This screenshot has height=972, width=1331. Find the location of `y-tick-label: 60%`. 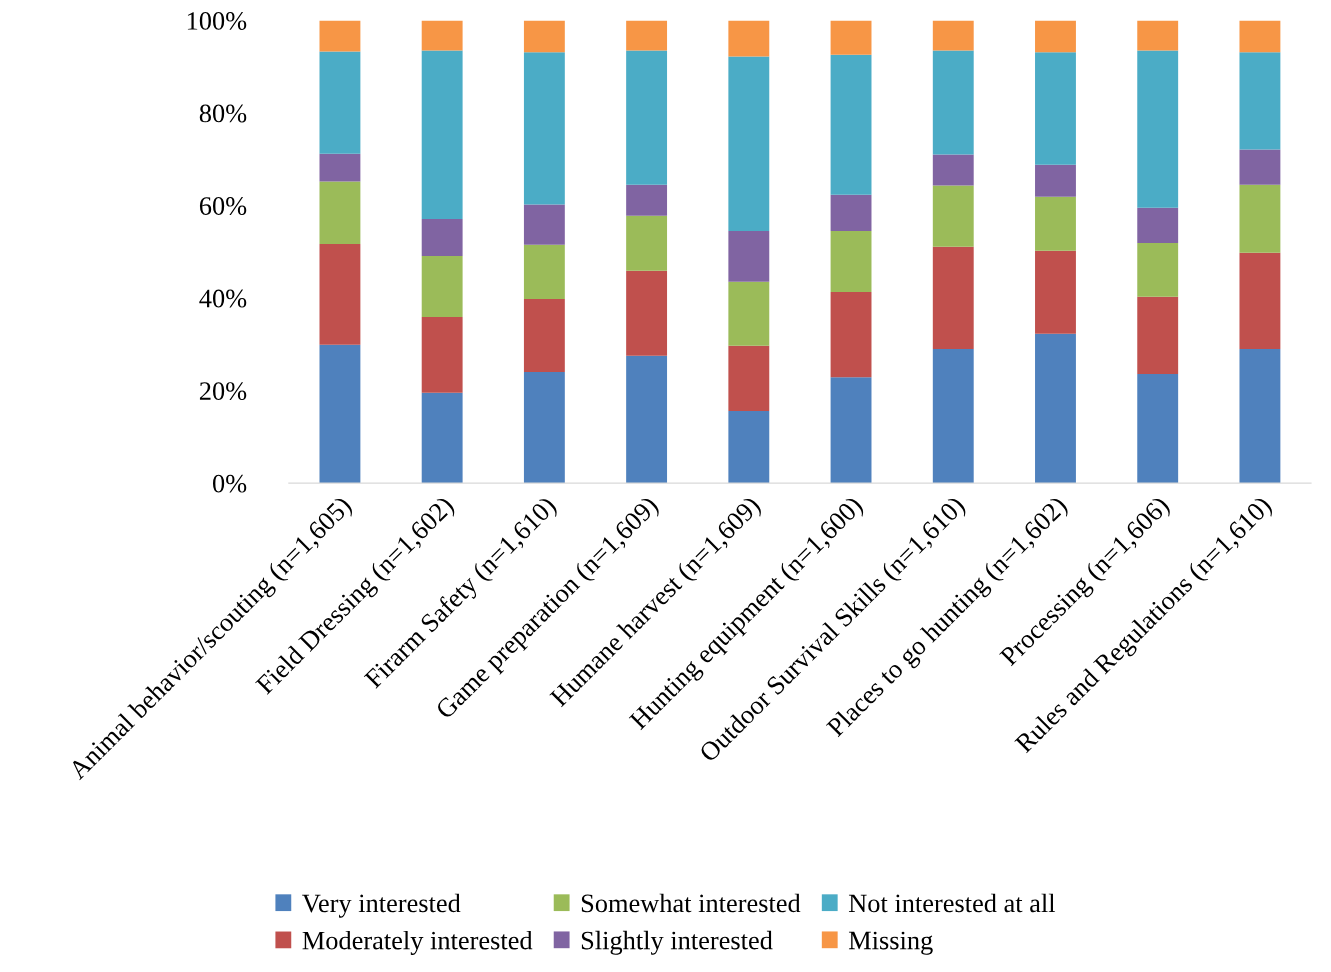

y-tick-label: 60% is located at coordinates (223, 206).